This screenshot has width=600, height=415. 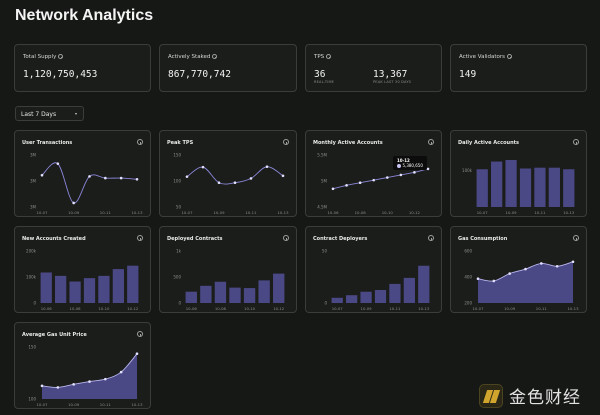 What do you see at coordinates (510, 308) in the screenshot?
I see `x-tick-label: 10-09` at bounding box center [510, 308].